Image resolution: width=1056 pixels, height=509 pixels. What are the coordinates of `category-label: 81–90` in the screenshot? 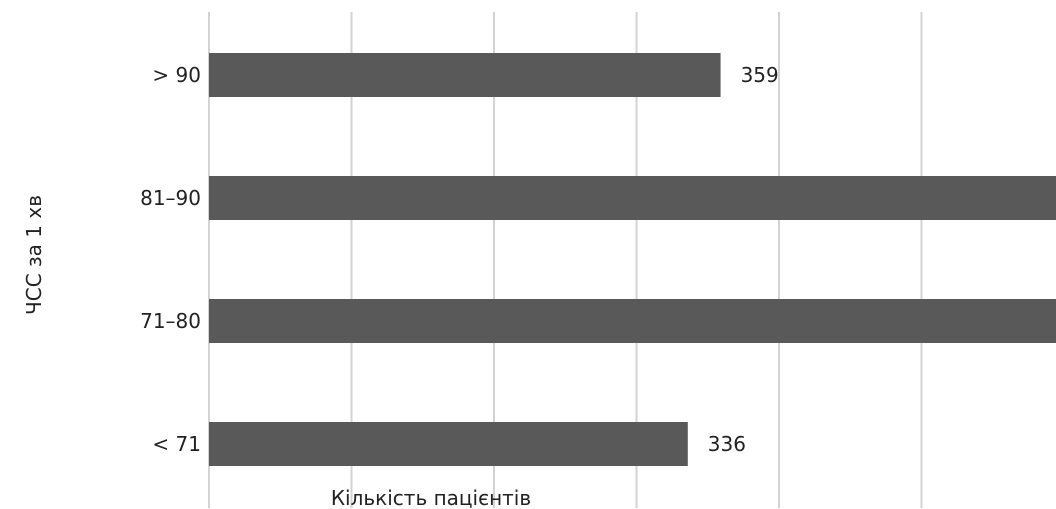 It's located at (170, 198).